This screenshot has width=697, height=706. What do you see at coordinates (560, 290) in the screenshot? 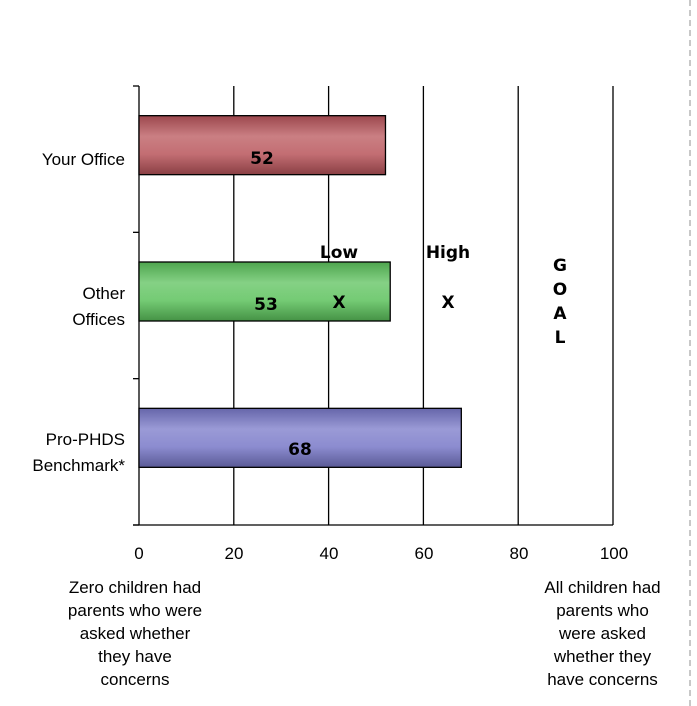
I see `goal-letter: O` at bounding box center [560, 290].